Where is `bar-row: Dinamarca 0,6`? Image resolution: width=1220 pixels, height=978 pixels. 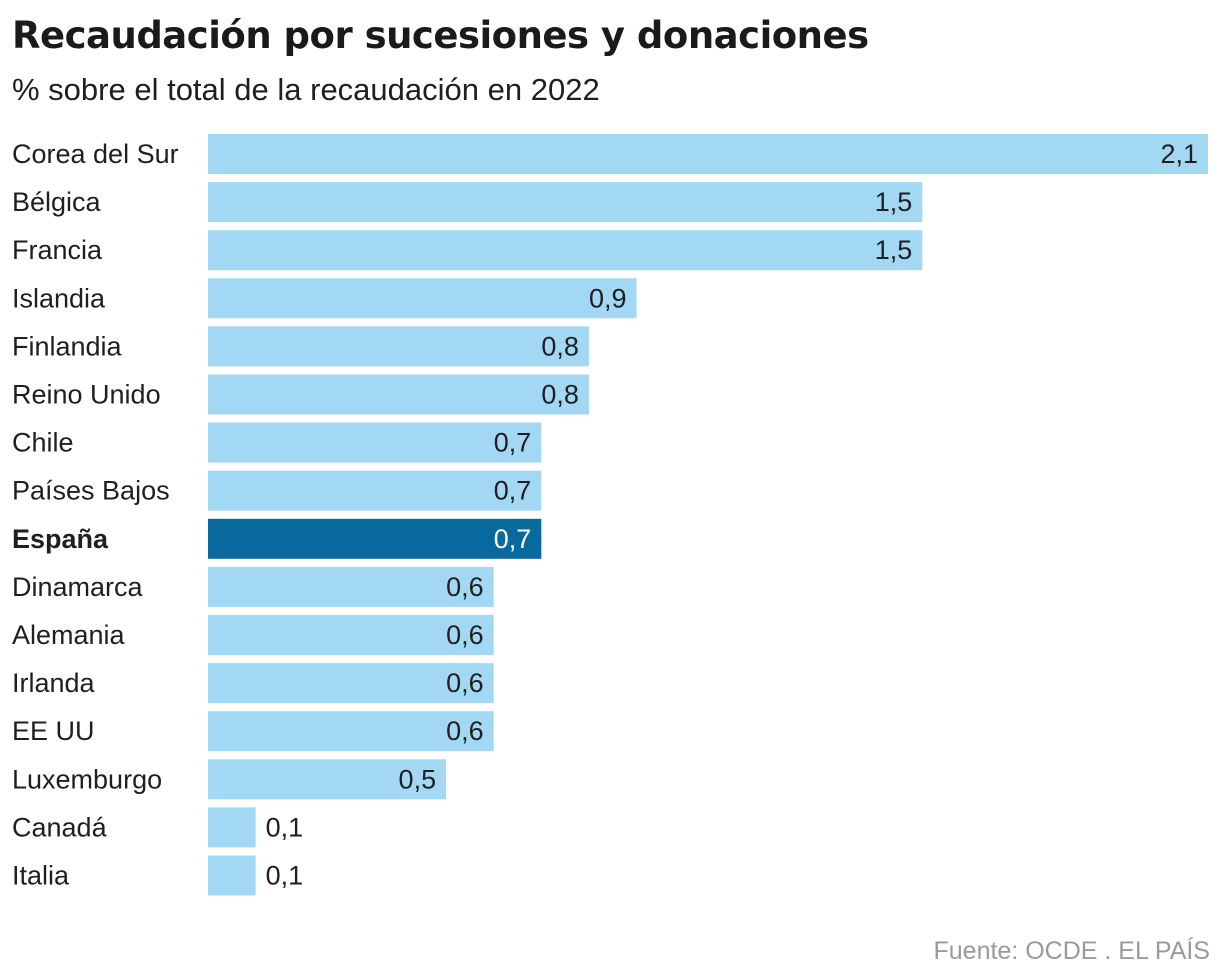 bar-row: Dinamarca 0,6 is located at coordinates (253, 586).